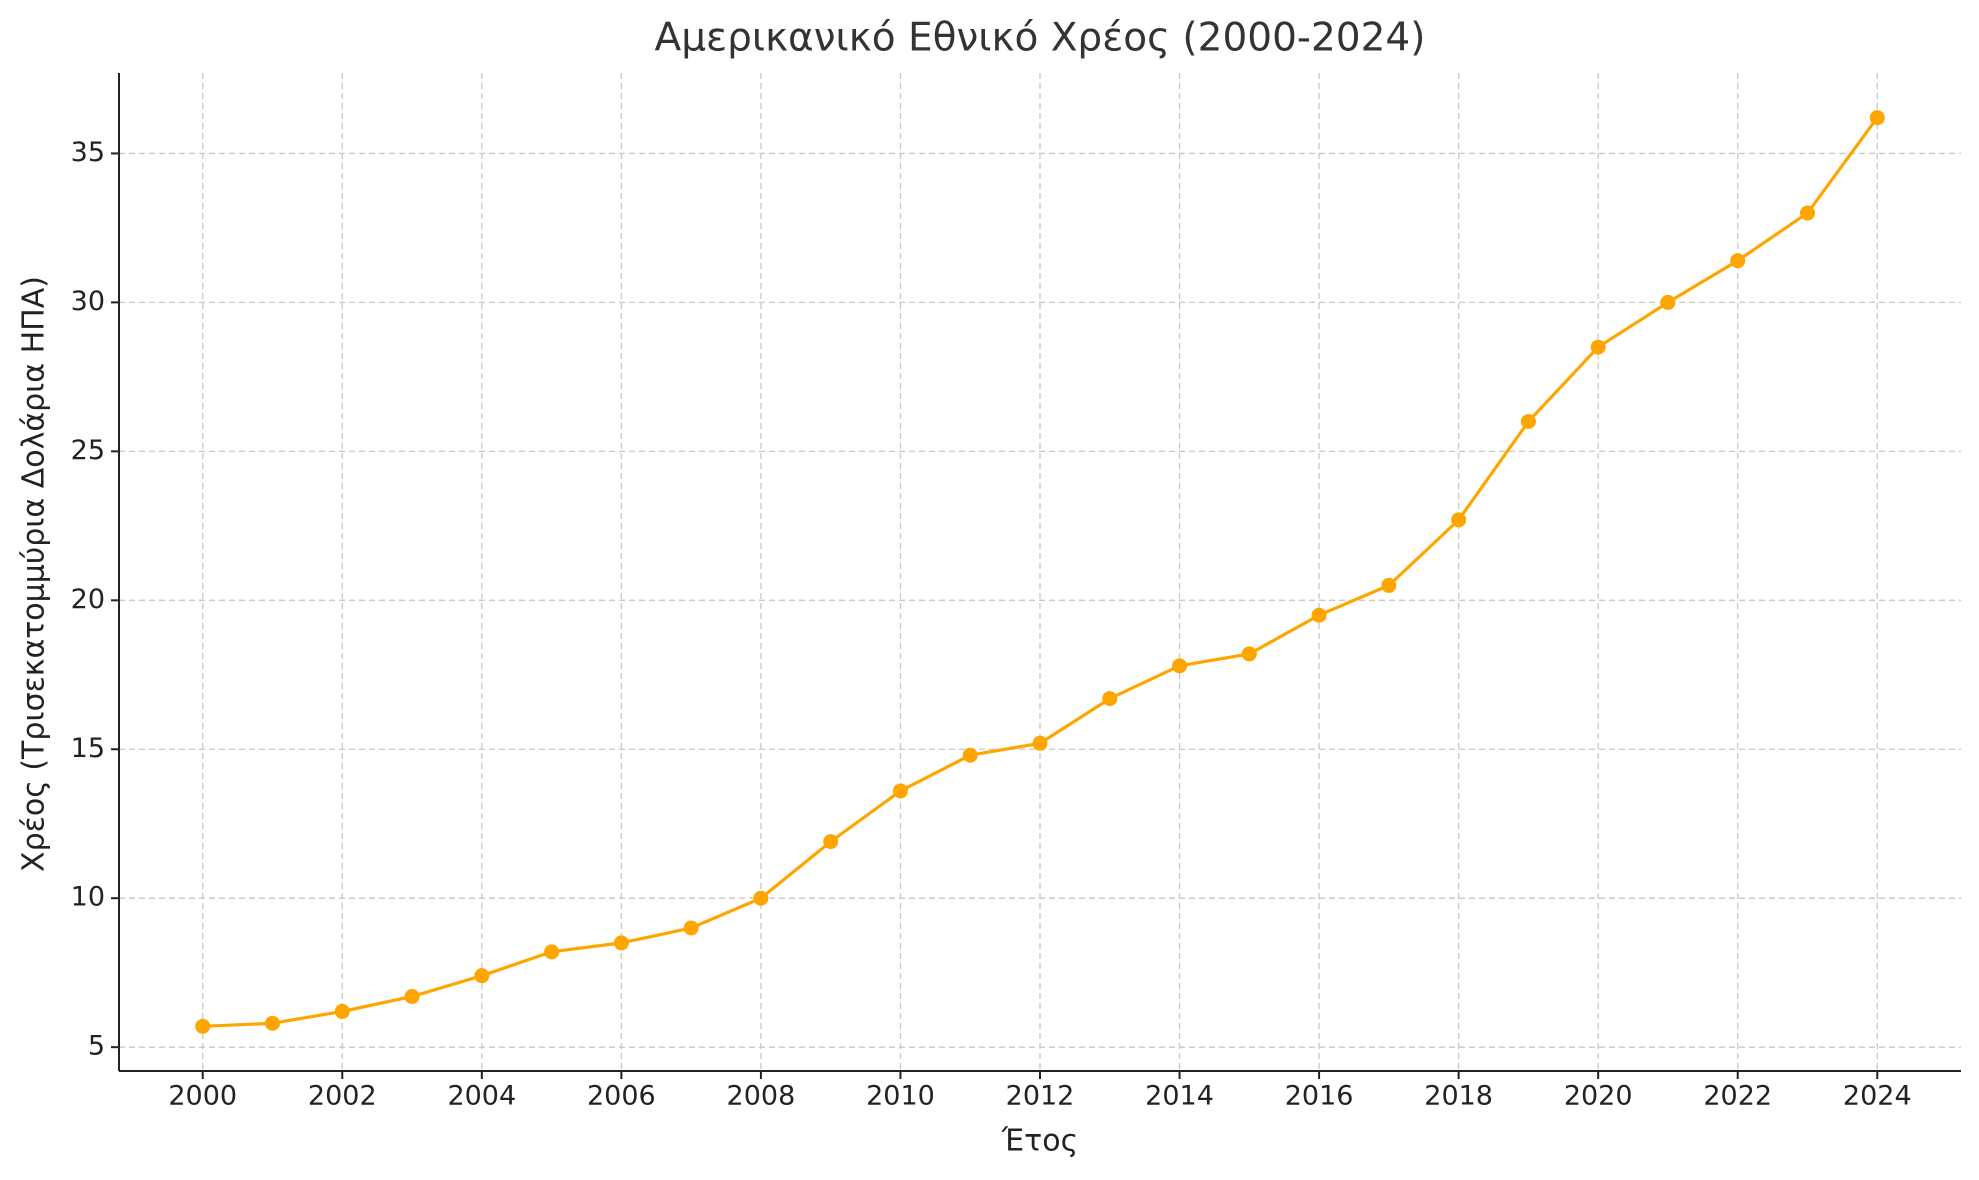 This screenshot has width=1979, height=1180. Describe the element at coordinates (1179, 1096) in the screenshot. I see `x-tick-label: 2014` at that location.